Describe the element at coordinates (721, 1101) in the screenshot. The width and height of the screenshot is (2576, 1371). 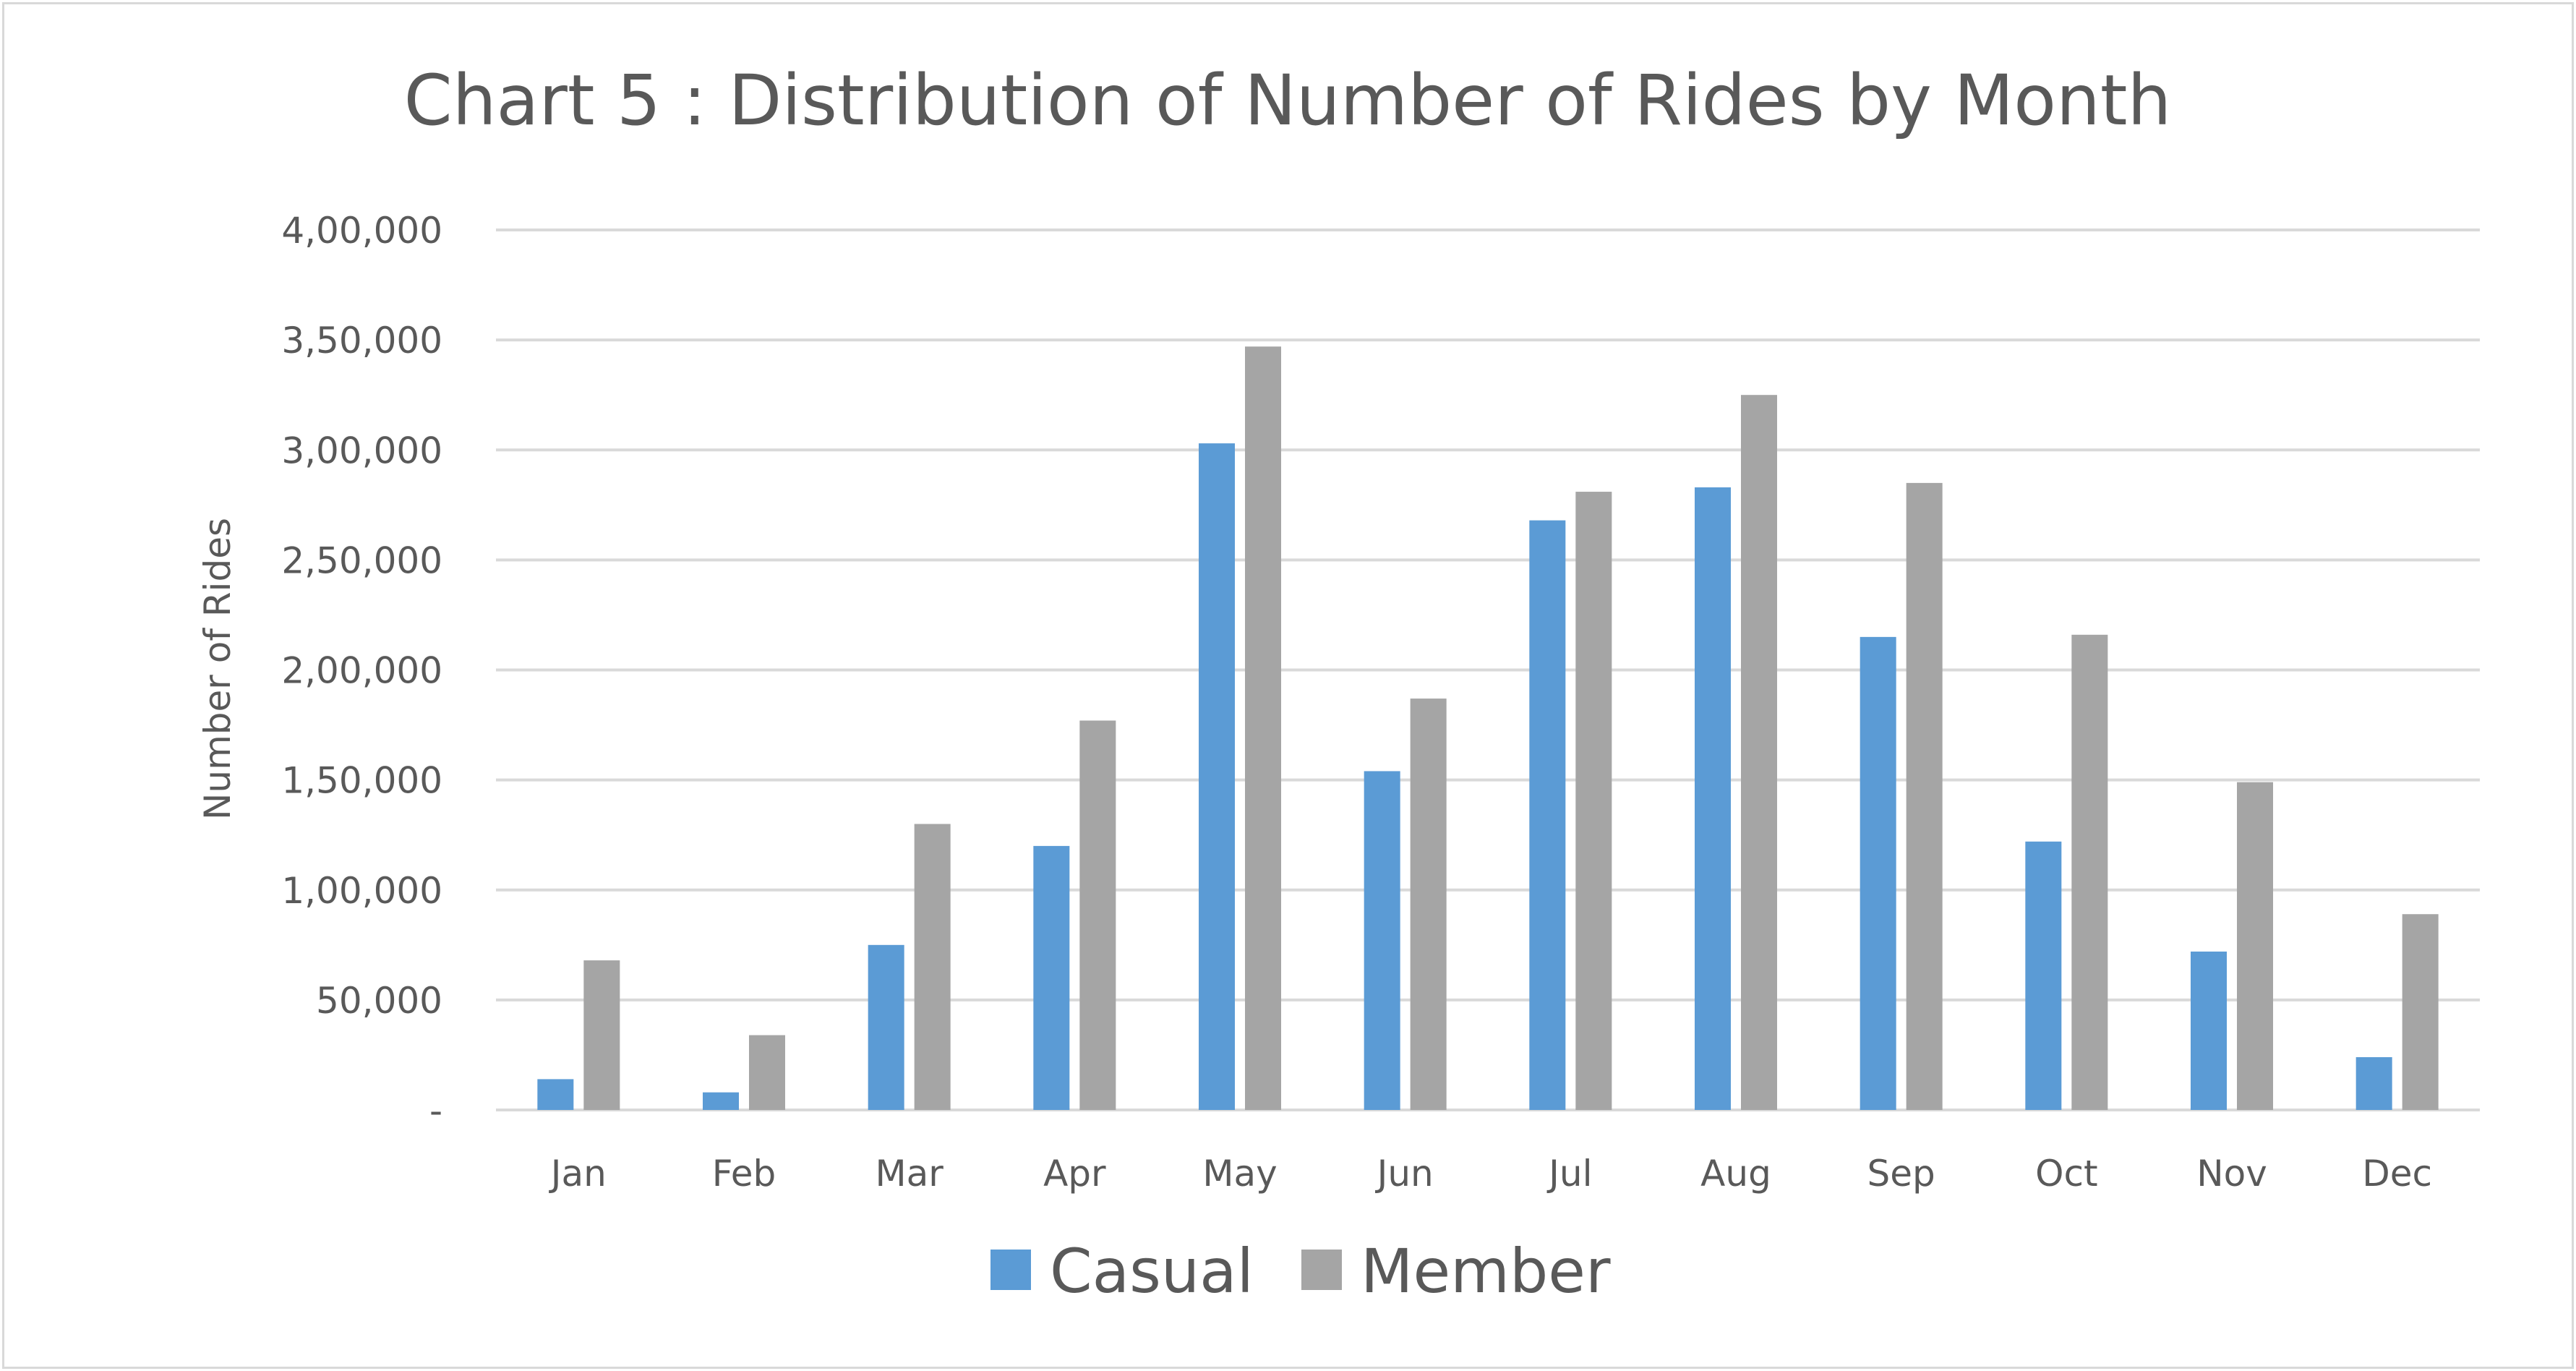
I see `bar-casual-feb` at that location.